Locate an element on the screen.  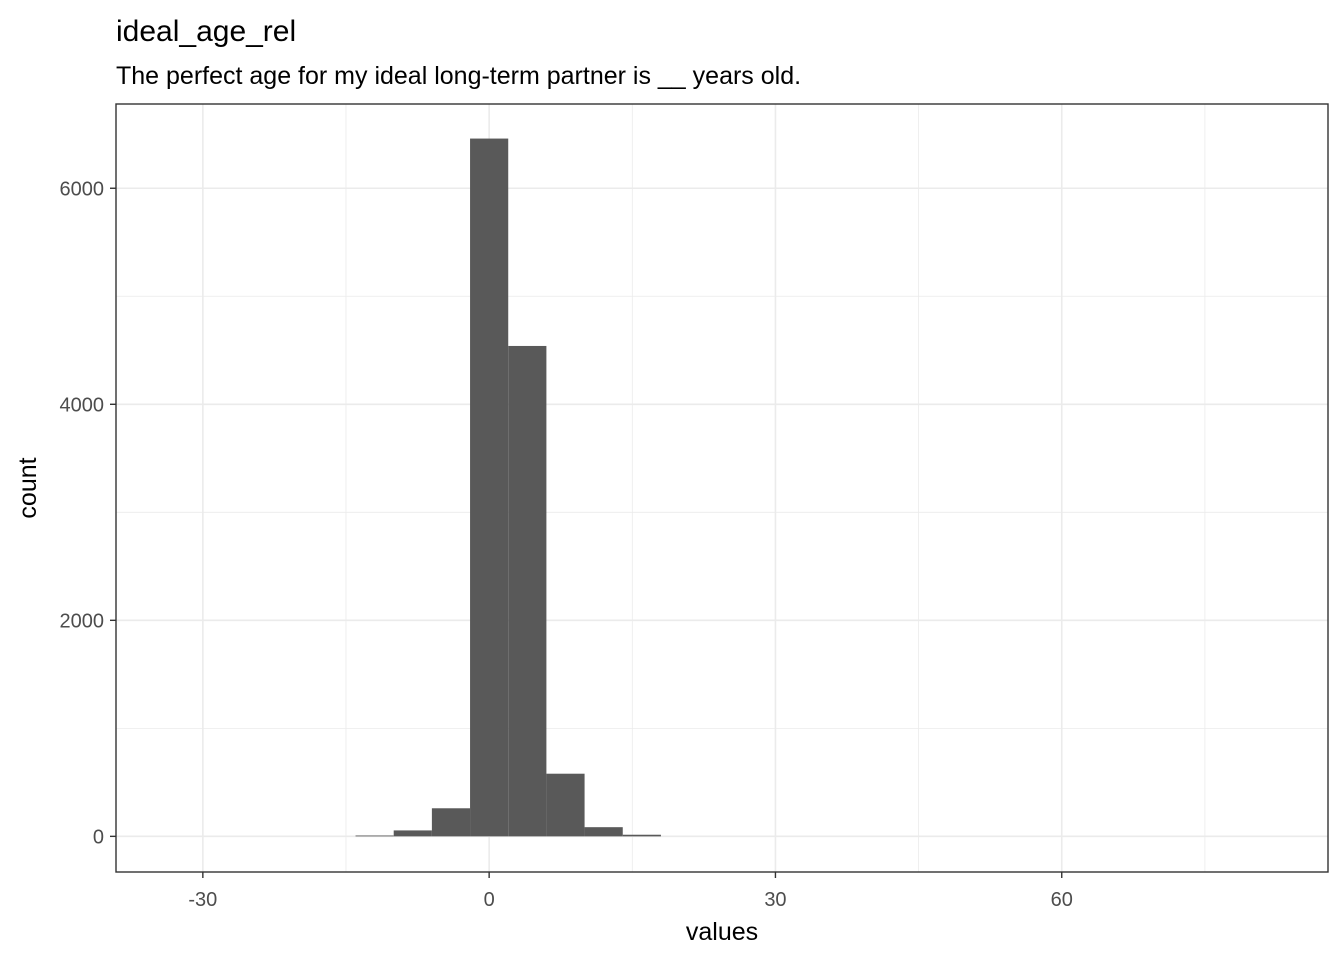
y-axis-title: count is located at coordinates (28, 487).